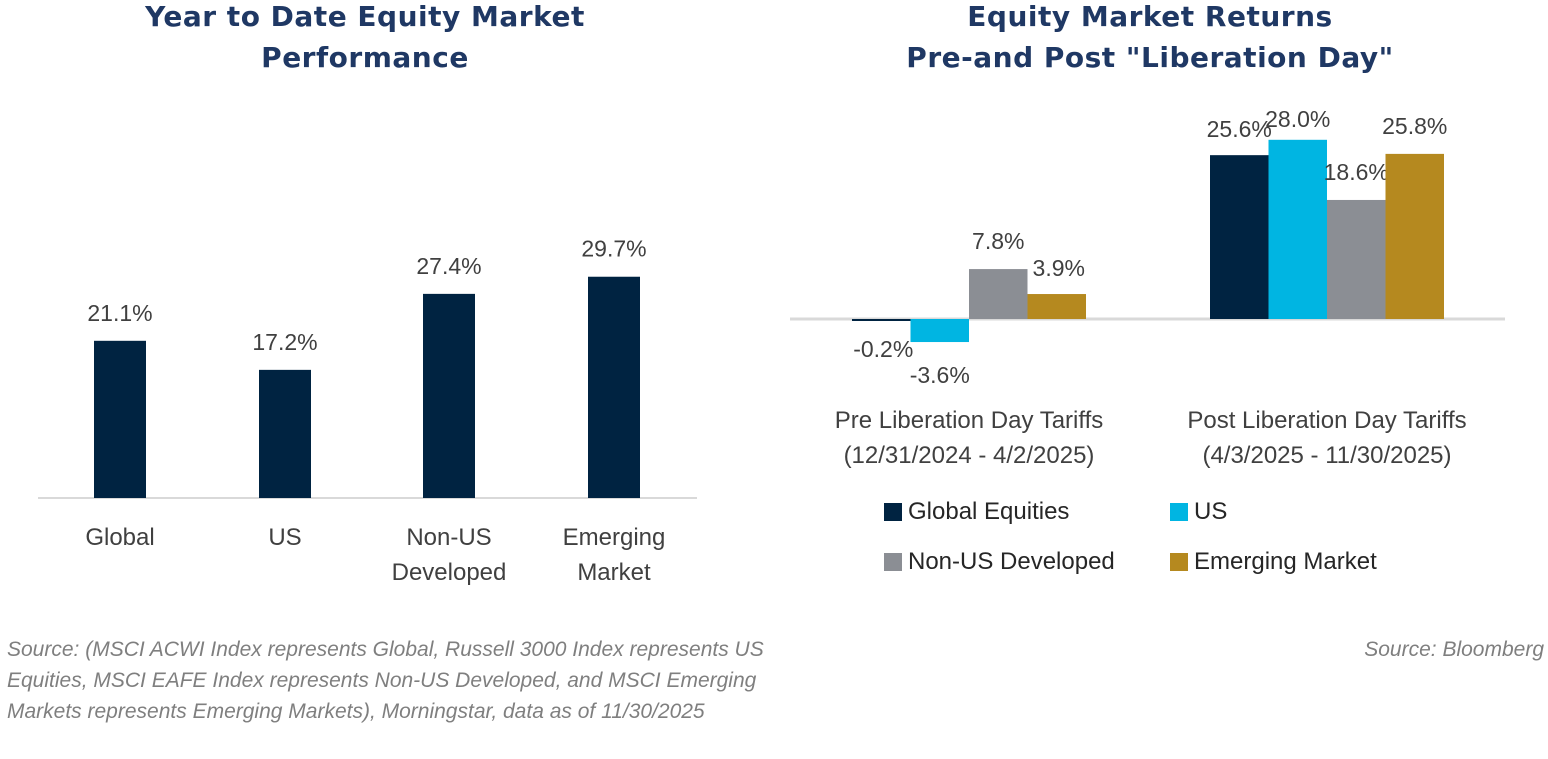 The image size is (1548, 759). I want to click on chart2-data-label: 25.8%, so click(1414, 126).